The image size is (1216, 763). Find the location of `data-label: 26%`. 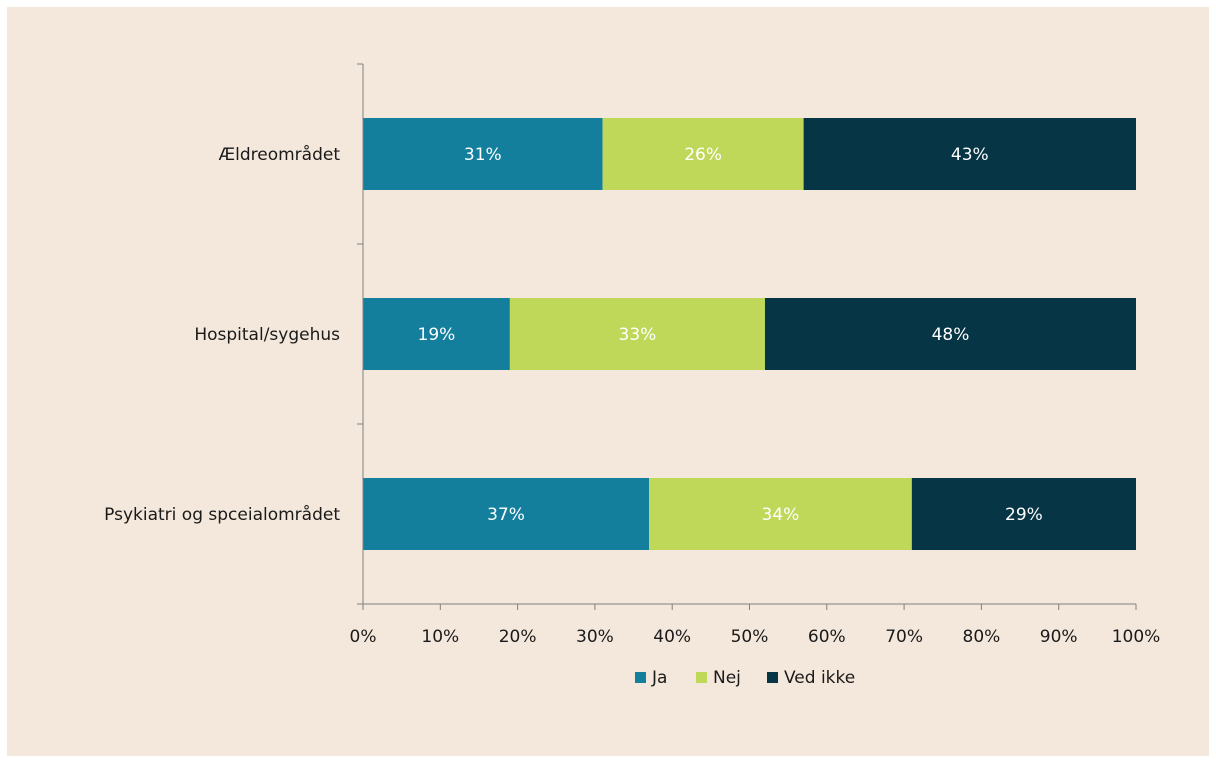

data-label: 26% is located at coordinates (703, 155).